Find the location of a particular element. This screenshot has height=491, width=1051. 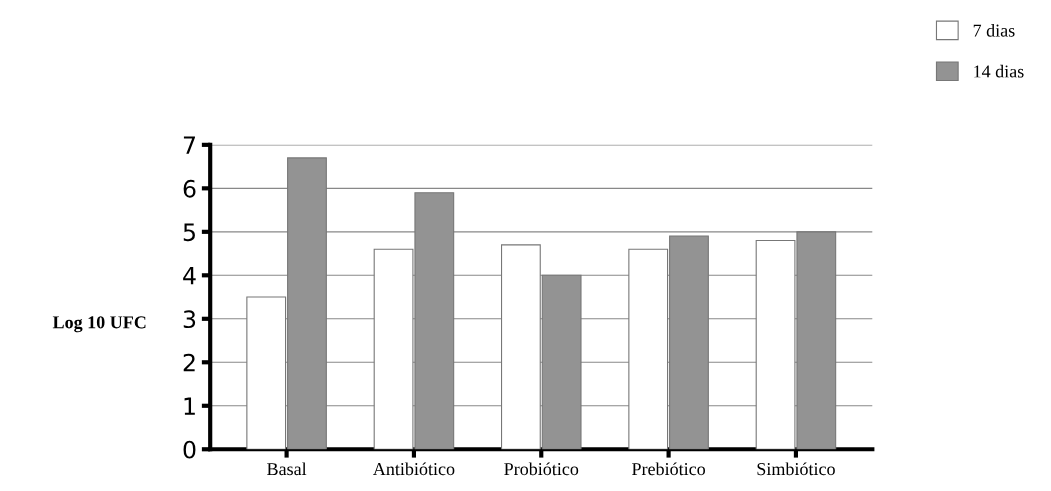

y-tick-label: 6 is located at coordinates (189, 188).